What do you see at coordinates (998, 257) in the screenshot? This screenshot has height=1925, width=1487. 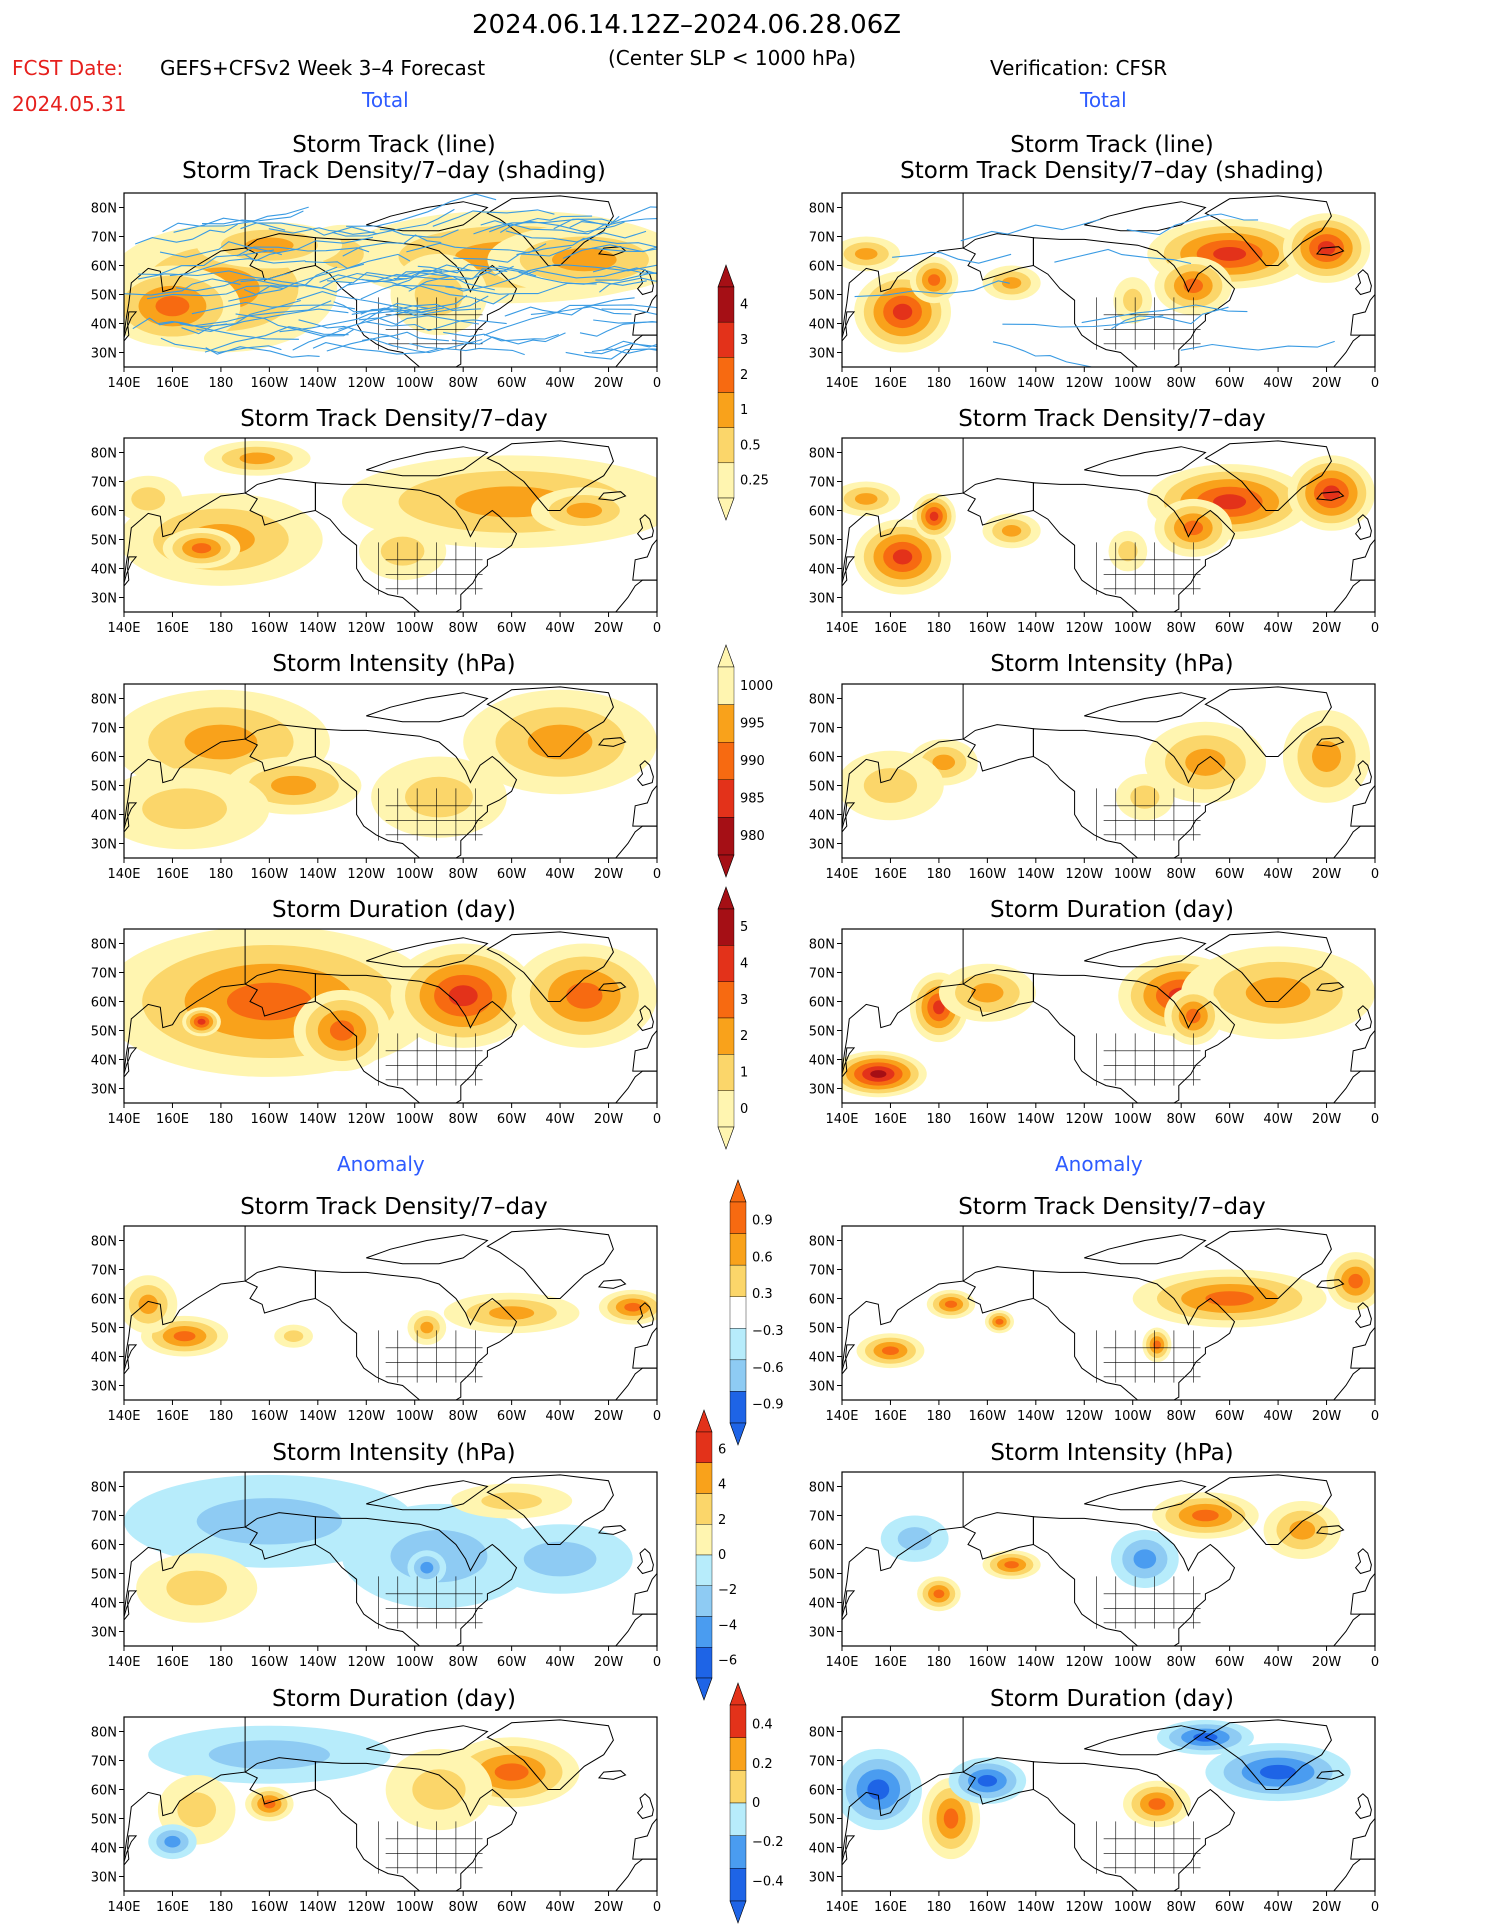 I see `coastline-alaska` at bounding box center [998, 257].